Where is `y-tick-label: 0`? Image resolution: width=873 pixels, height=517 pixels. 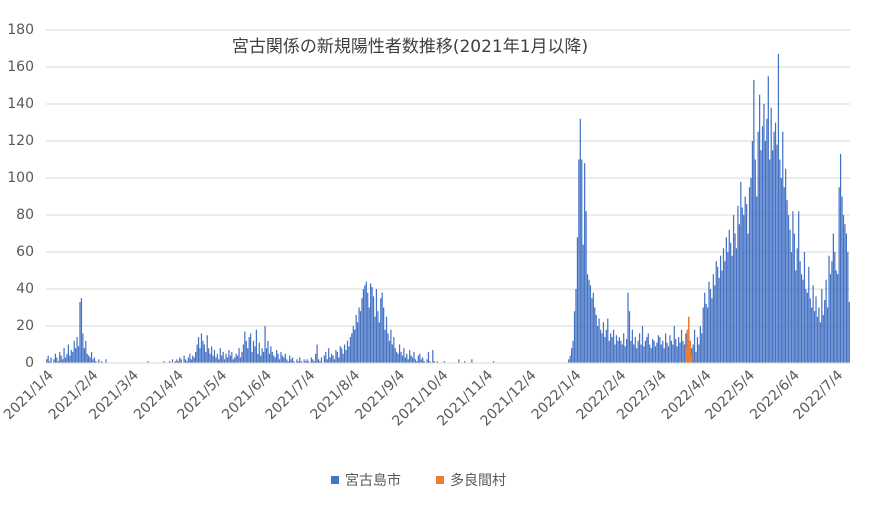
y-tick-label: 0 is located at coordinates (29, 363).